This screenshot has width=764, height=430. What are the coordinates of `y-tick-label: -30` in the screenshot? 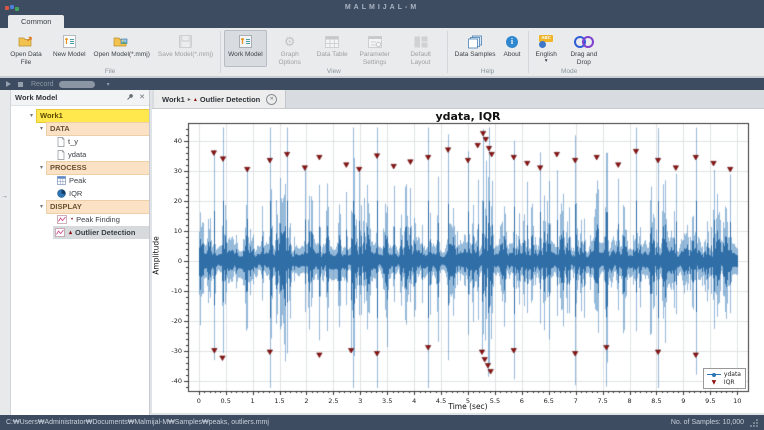 It's located at (176, 350).